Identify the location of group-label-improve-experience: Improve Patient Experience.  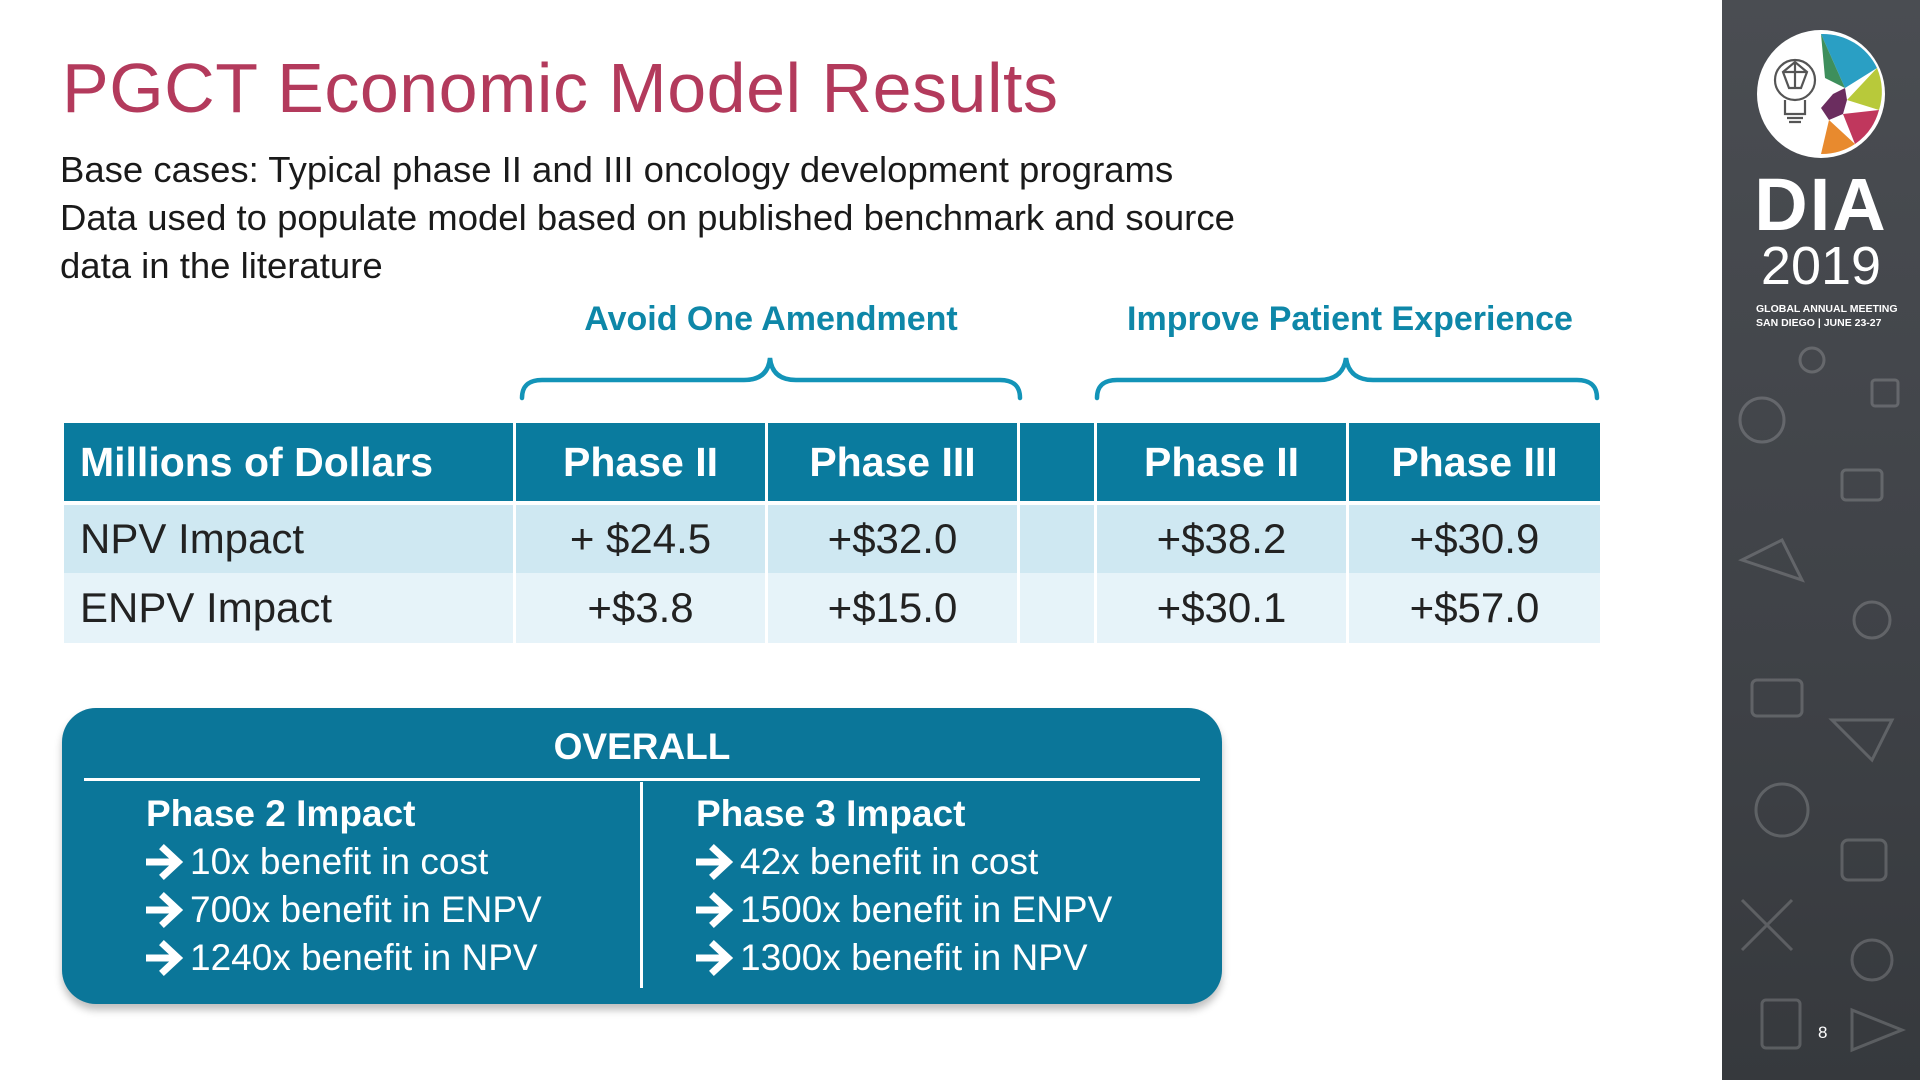
(1350, 319).